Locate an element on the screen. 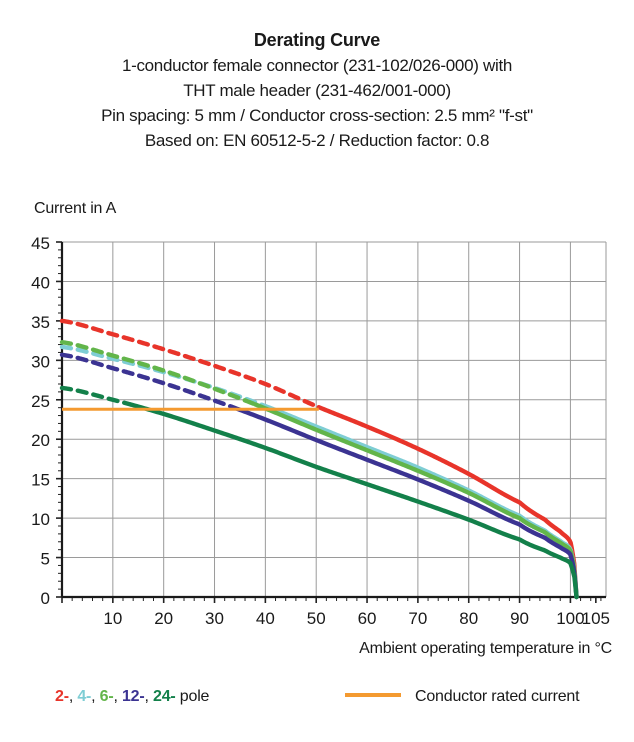 The width and height of the screenshot is (634, 742). y-tick-label: 30 is located at coordinates (40, 361).